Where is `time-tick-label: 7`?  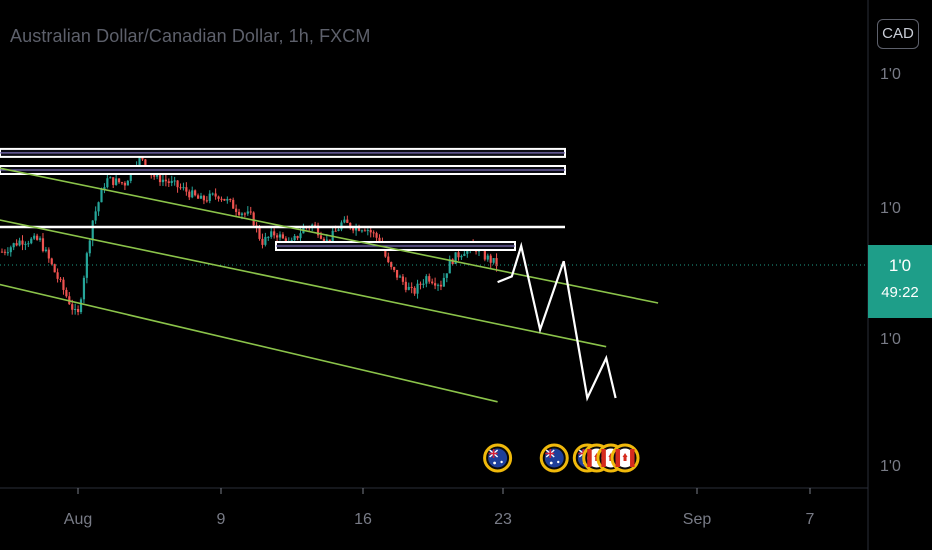 time-tick-label: 7 is located at coordinates (810, 519).